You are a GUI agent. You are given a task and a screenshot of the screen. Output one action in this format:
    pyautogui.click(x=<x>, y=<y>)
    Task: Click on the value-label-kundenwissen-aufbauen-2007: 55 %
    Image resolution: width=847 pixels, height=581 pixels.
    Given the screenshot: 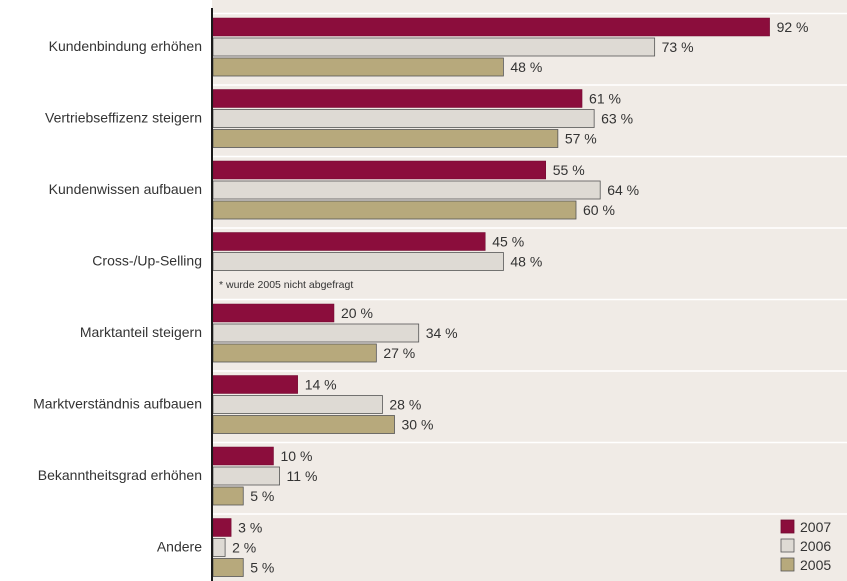 What is the action you would take?
    pyautogui.click(x=569, y=170)
    